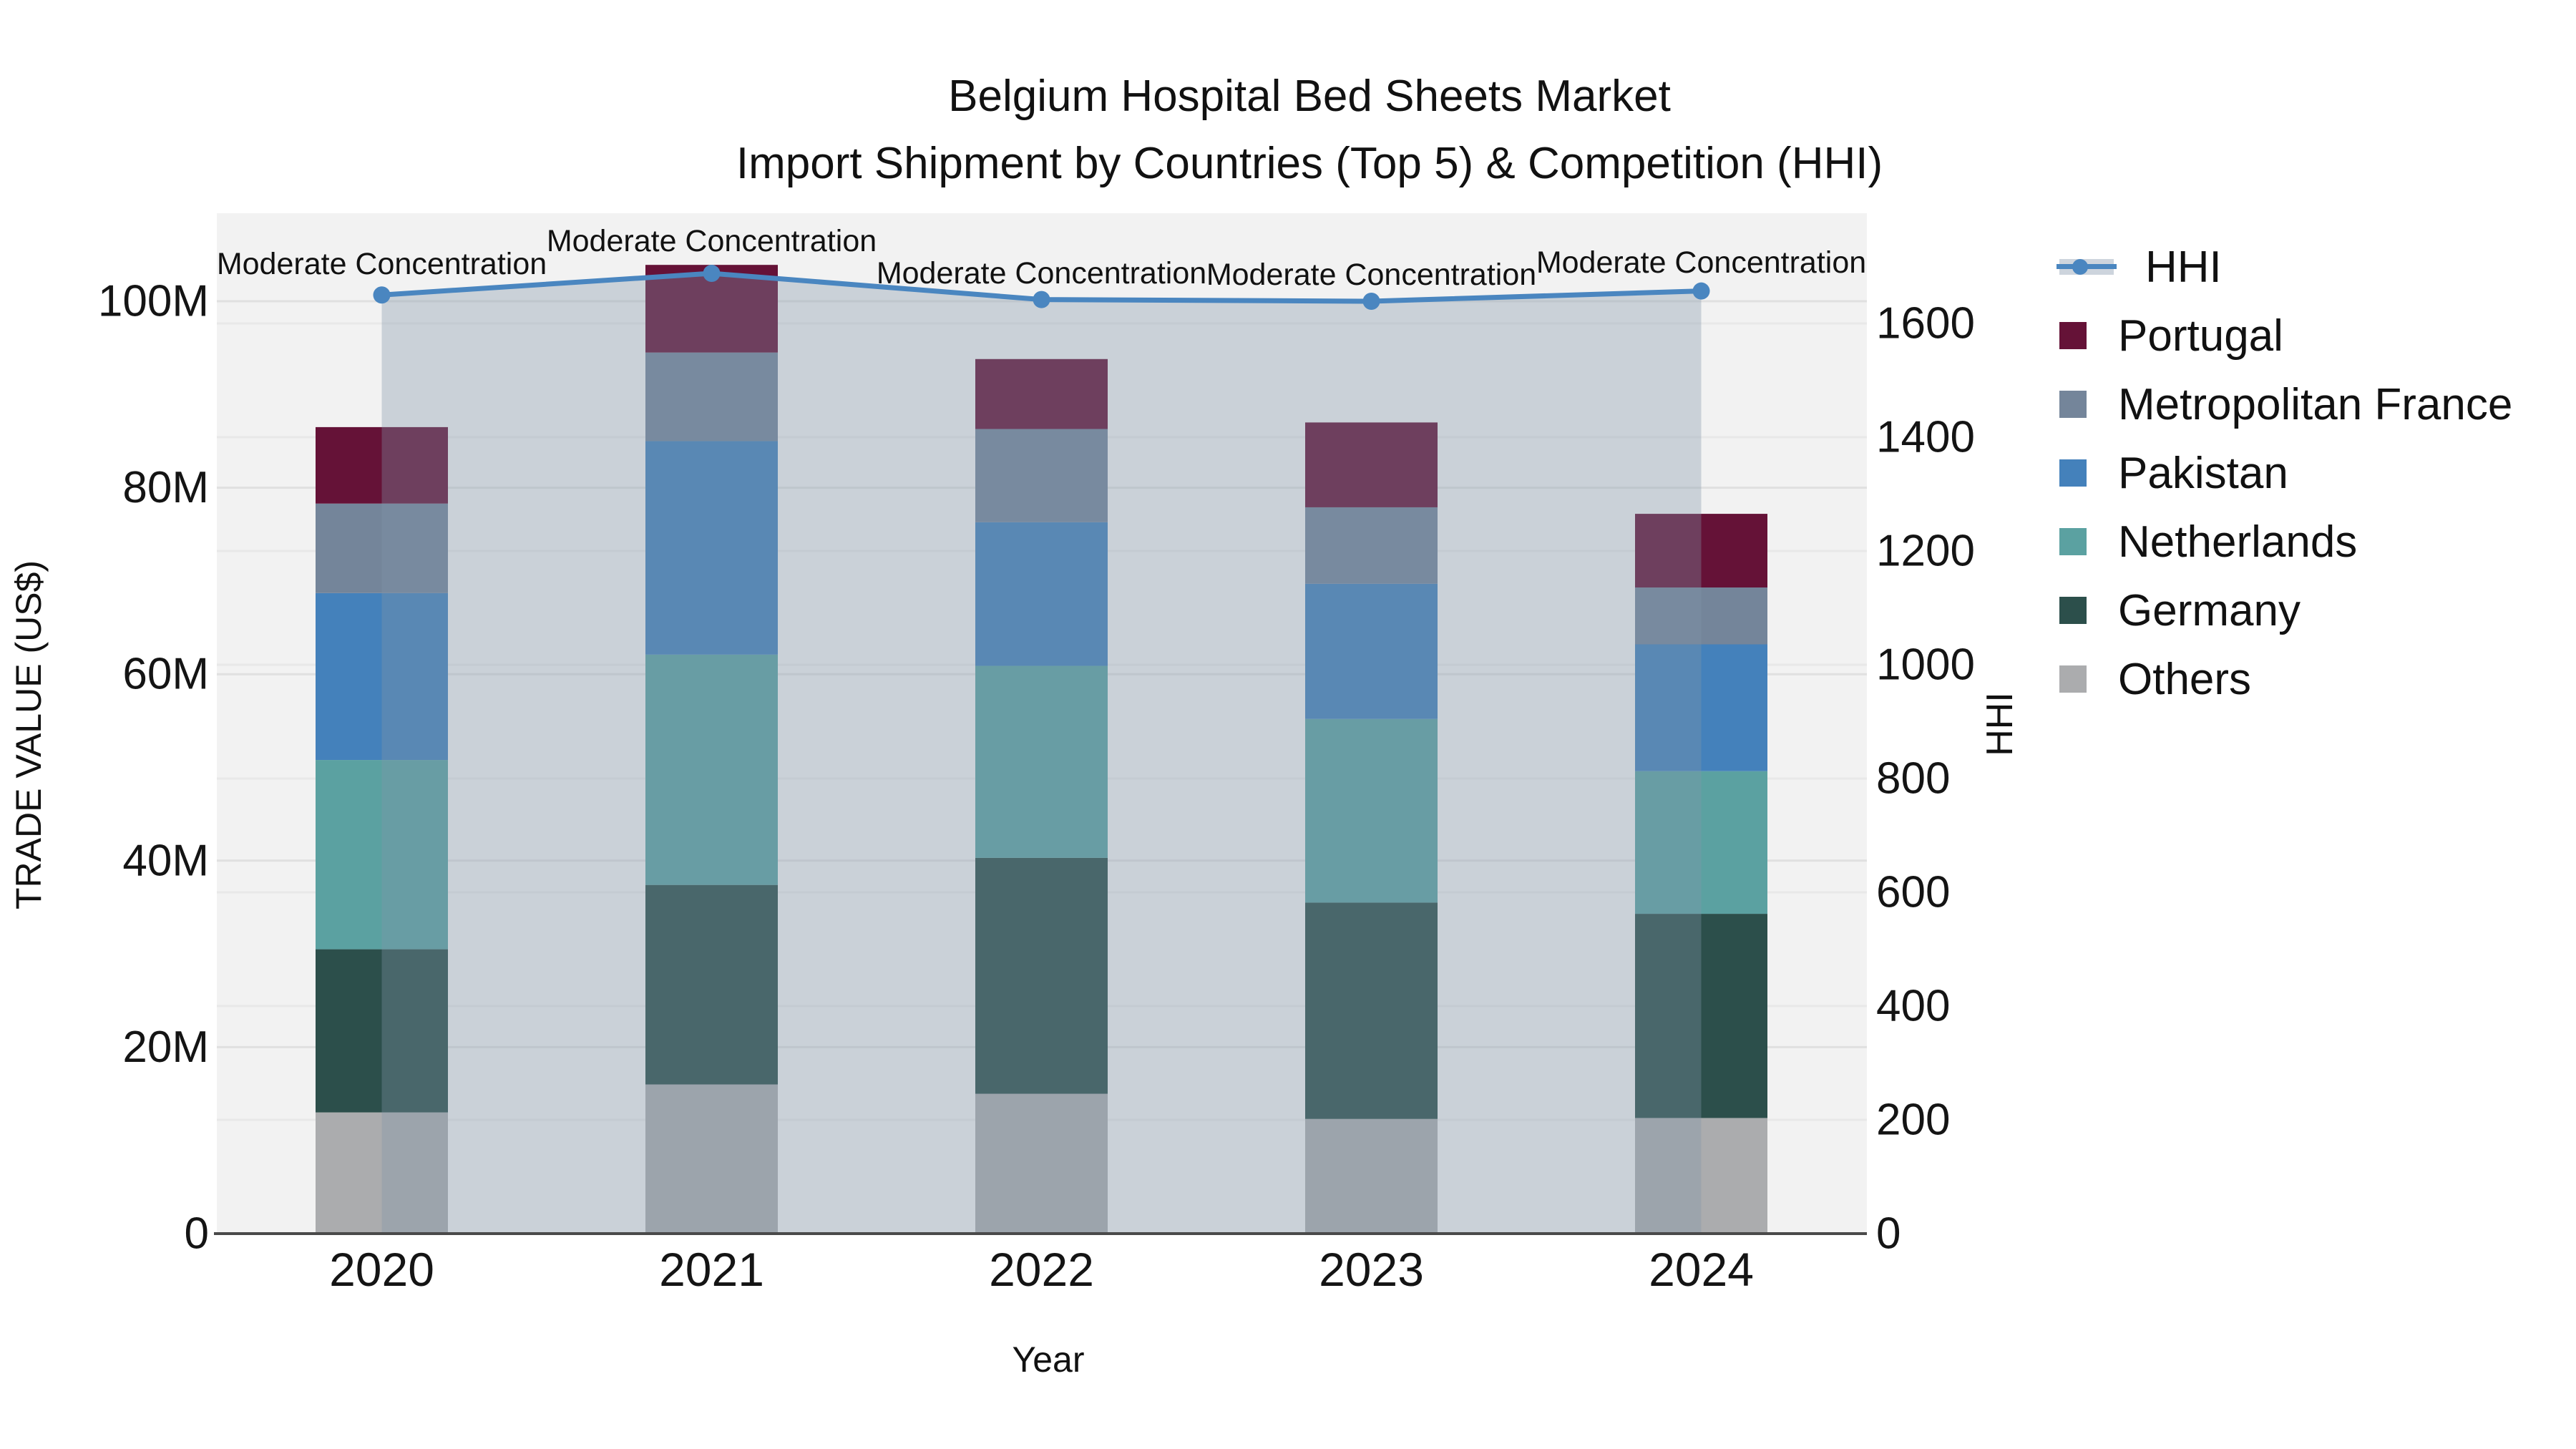 Image resolution: width=2576 pixels, height=1449 pixels. Describe the element at coordinates (1371, 275) in the screenshot. I see `annotation-2023: Moderate Concentration` at that location.